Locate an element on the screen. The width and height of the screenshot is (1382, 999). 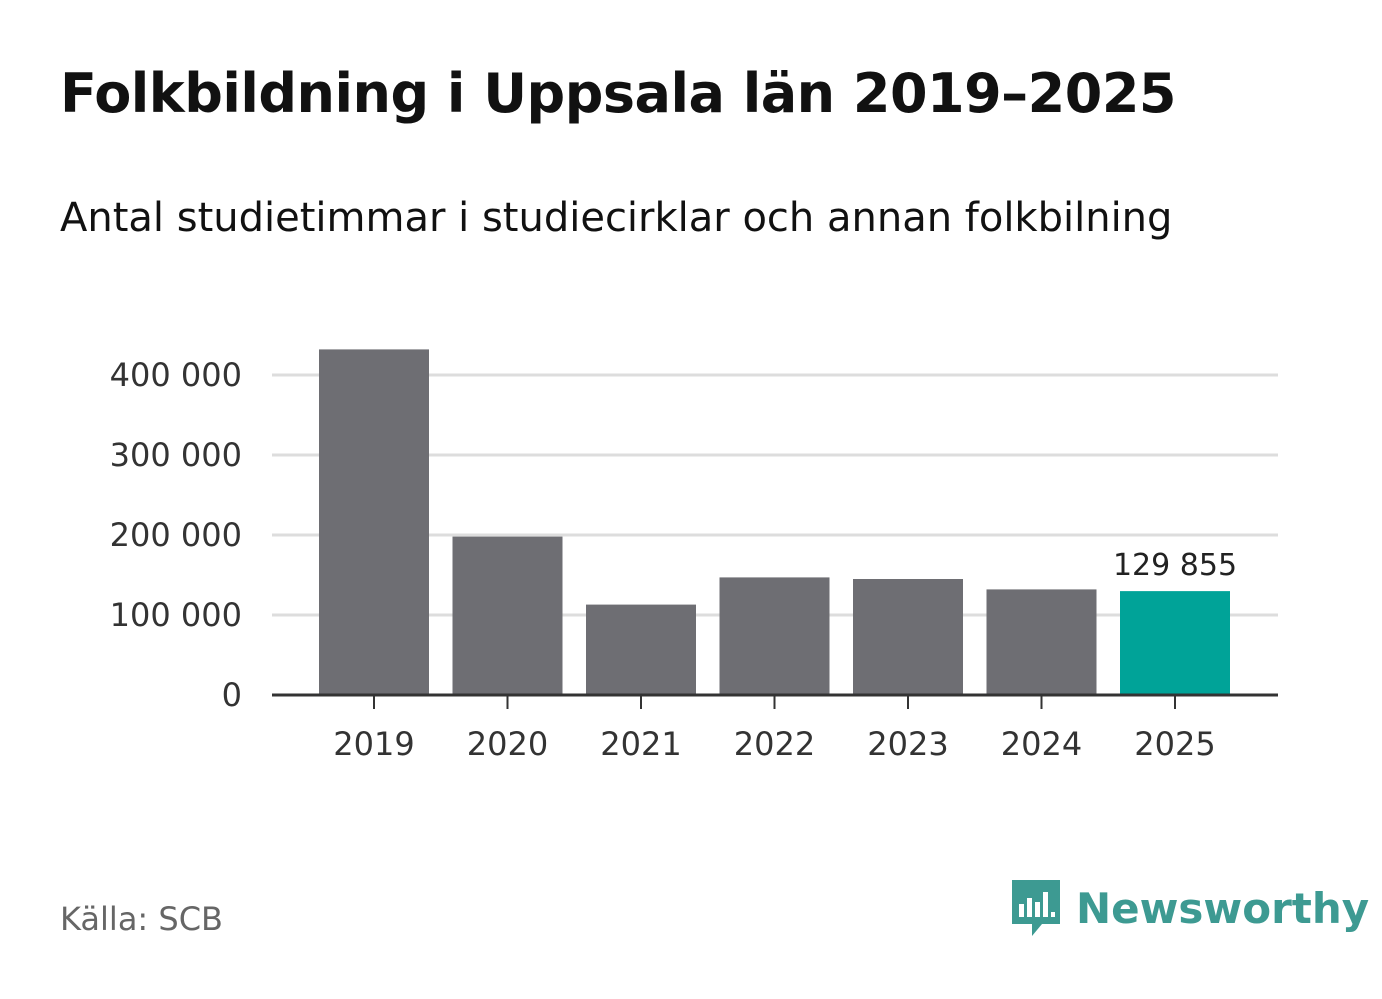
brand-logo: Newsworthy is located at coordinates (1189, 908).